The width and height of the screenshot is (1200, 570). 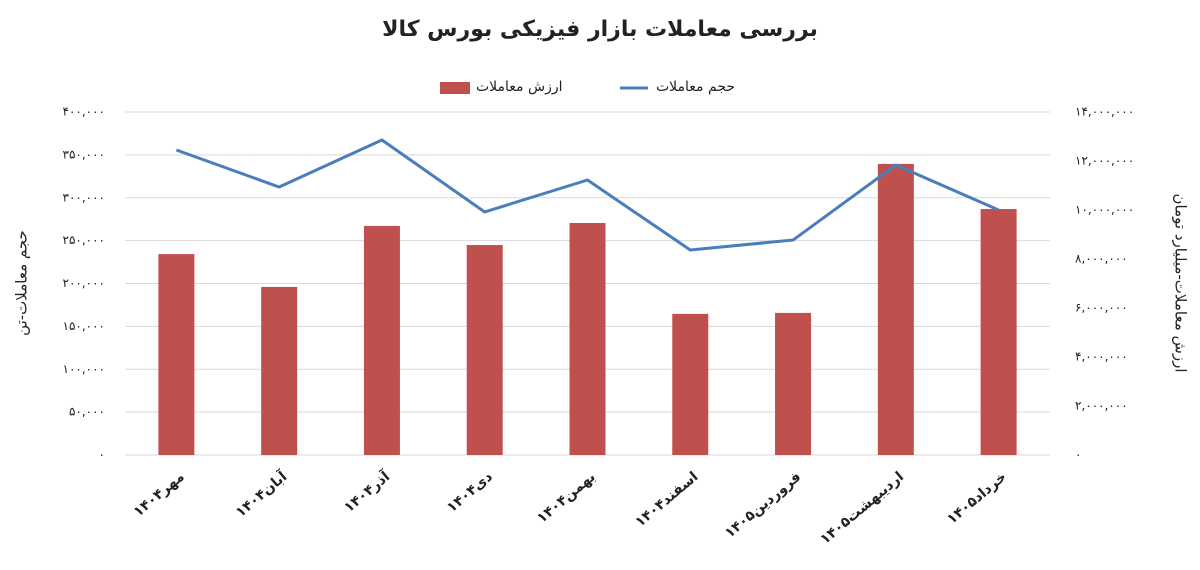 What do you see at coordinates (1181, 283) in the screenshot?
I see `y2-axis-label: ارزش معاملات-میلیارد تومان` at bounding box center [1181, 283].